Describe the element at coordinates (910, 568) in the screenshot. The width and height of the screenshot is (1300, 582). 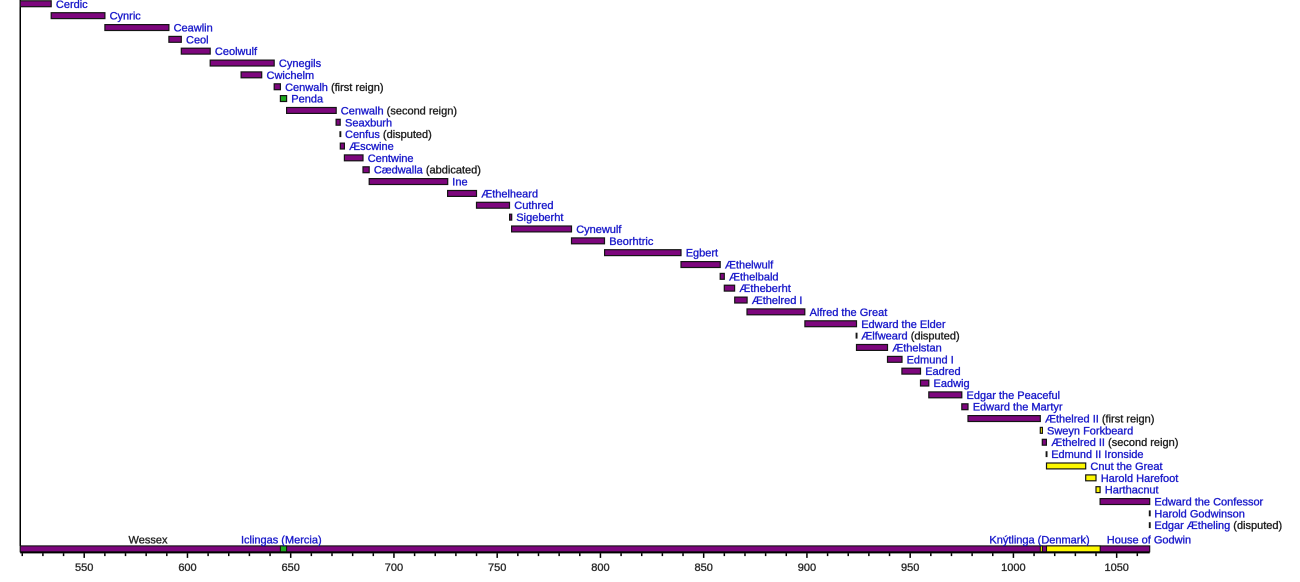
I see `svg-text: 950` at that location.